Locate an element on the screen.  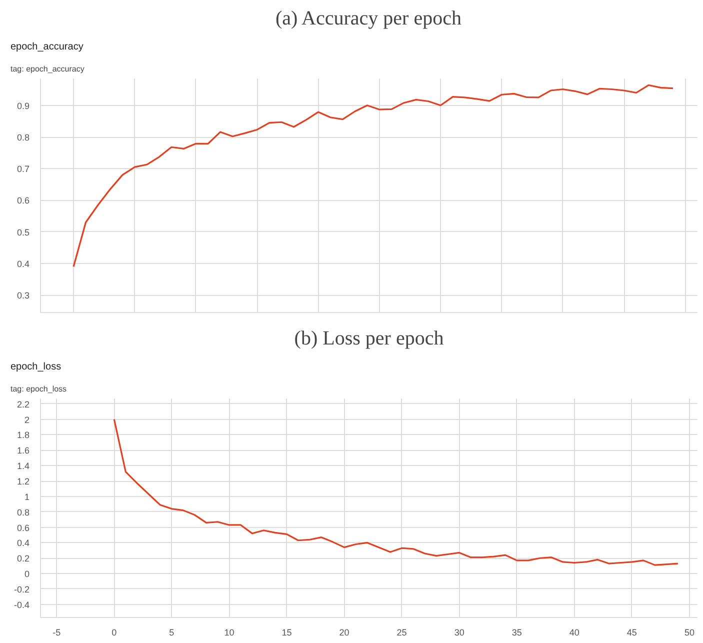
text: tag: epoch_loss is located at coordinates (38, 389).